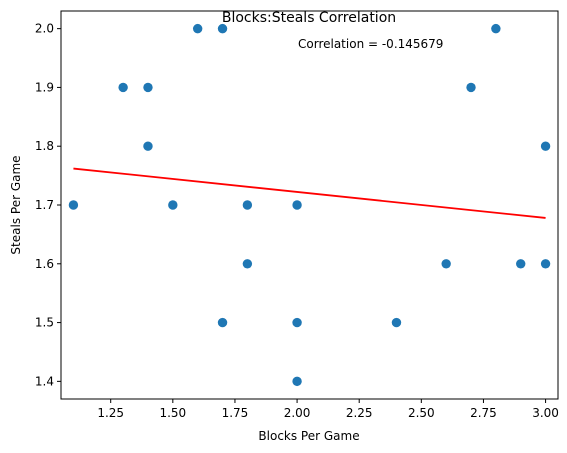  What do you see at coordinates (44, 205) in the screenshot?
I see `y-tick-label: 1.7` at bounding box center [44, 205].